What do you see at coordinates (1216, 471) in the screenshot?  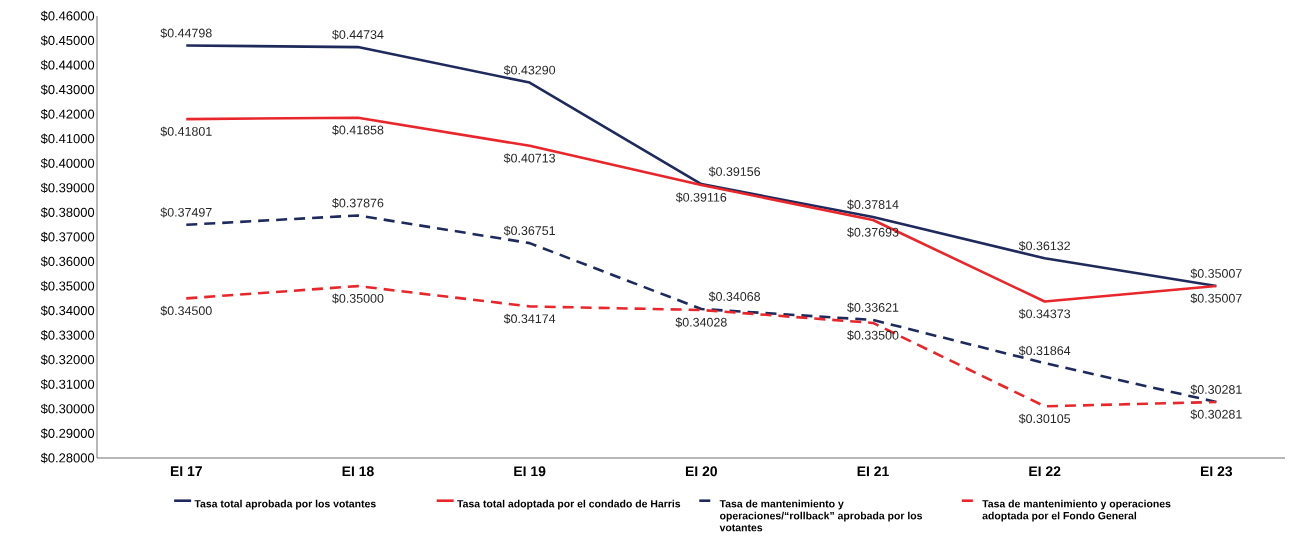 I see `x-tick-label: EI 23` at bounding box center [1216, 471].